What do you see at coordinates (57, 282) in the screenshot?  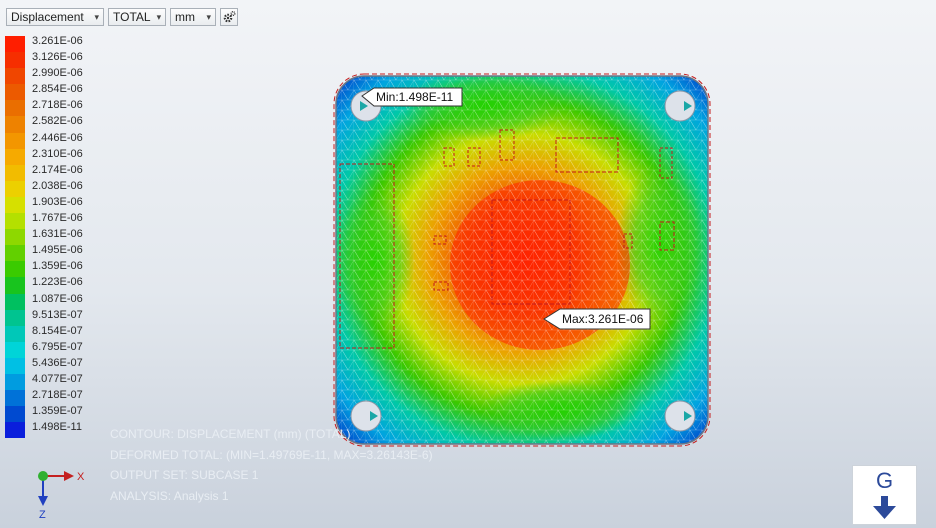 I see `legend-value: 1.223E-06` at bounding box center [57, 282].